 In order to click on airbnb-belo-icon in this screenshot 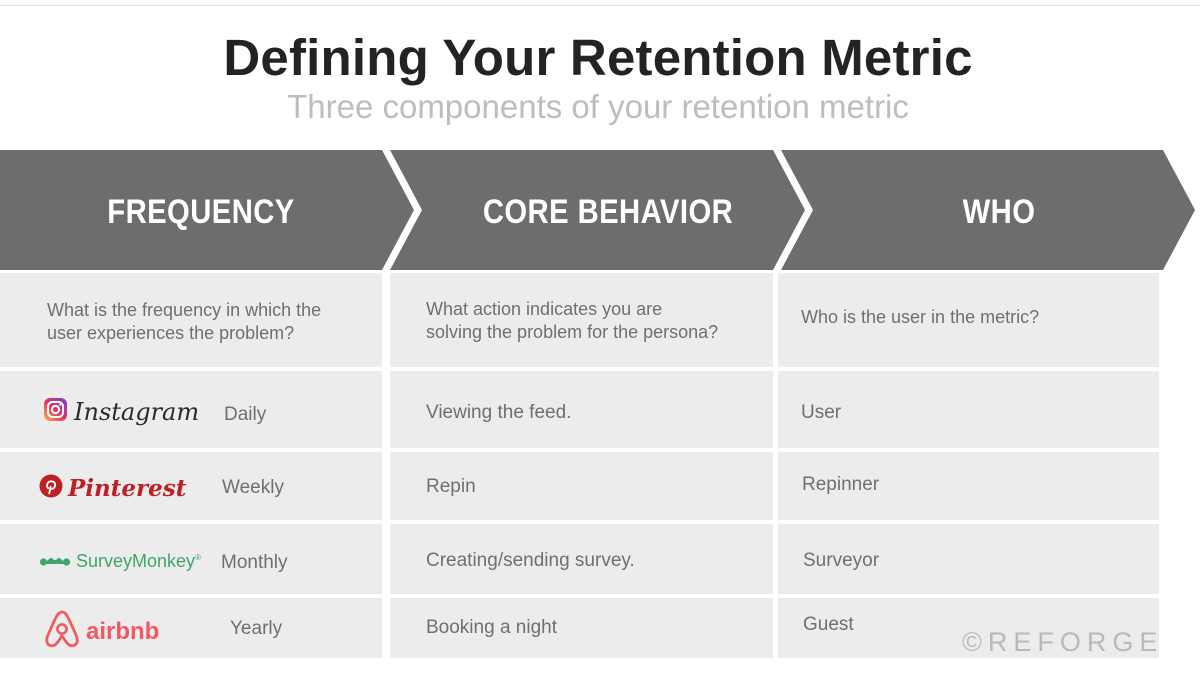, I will do `click(62, 631)`.